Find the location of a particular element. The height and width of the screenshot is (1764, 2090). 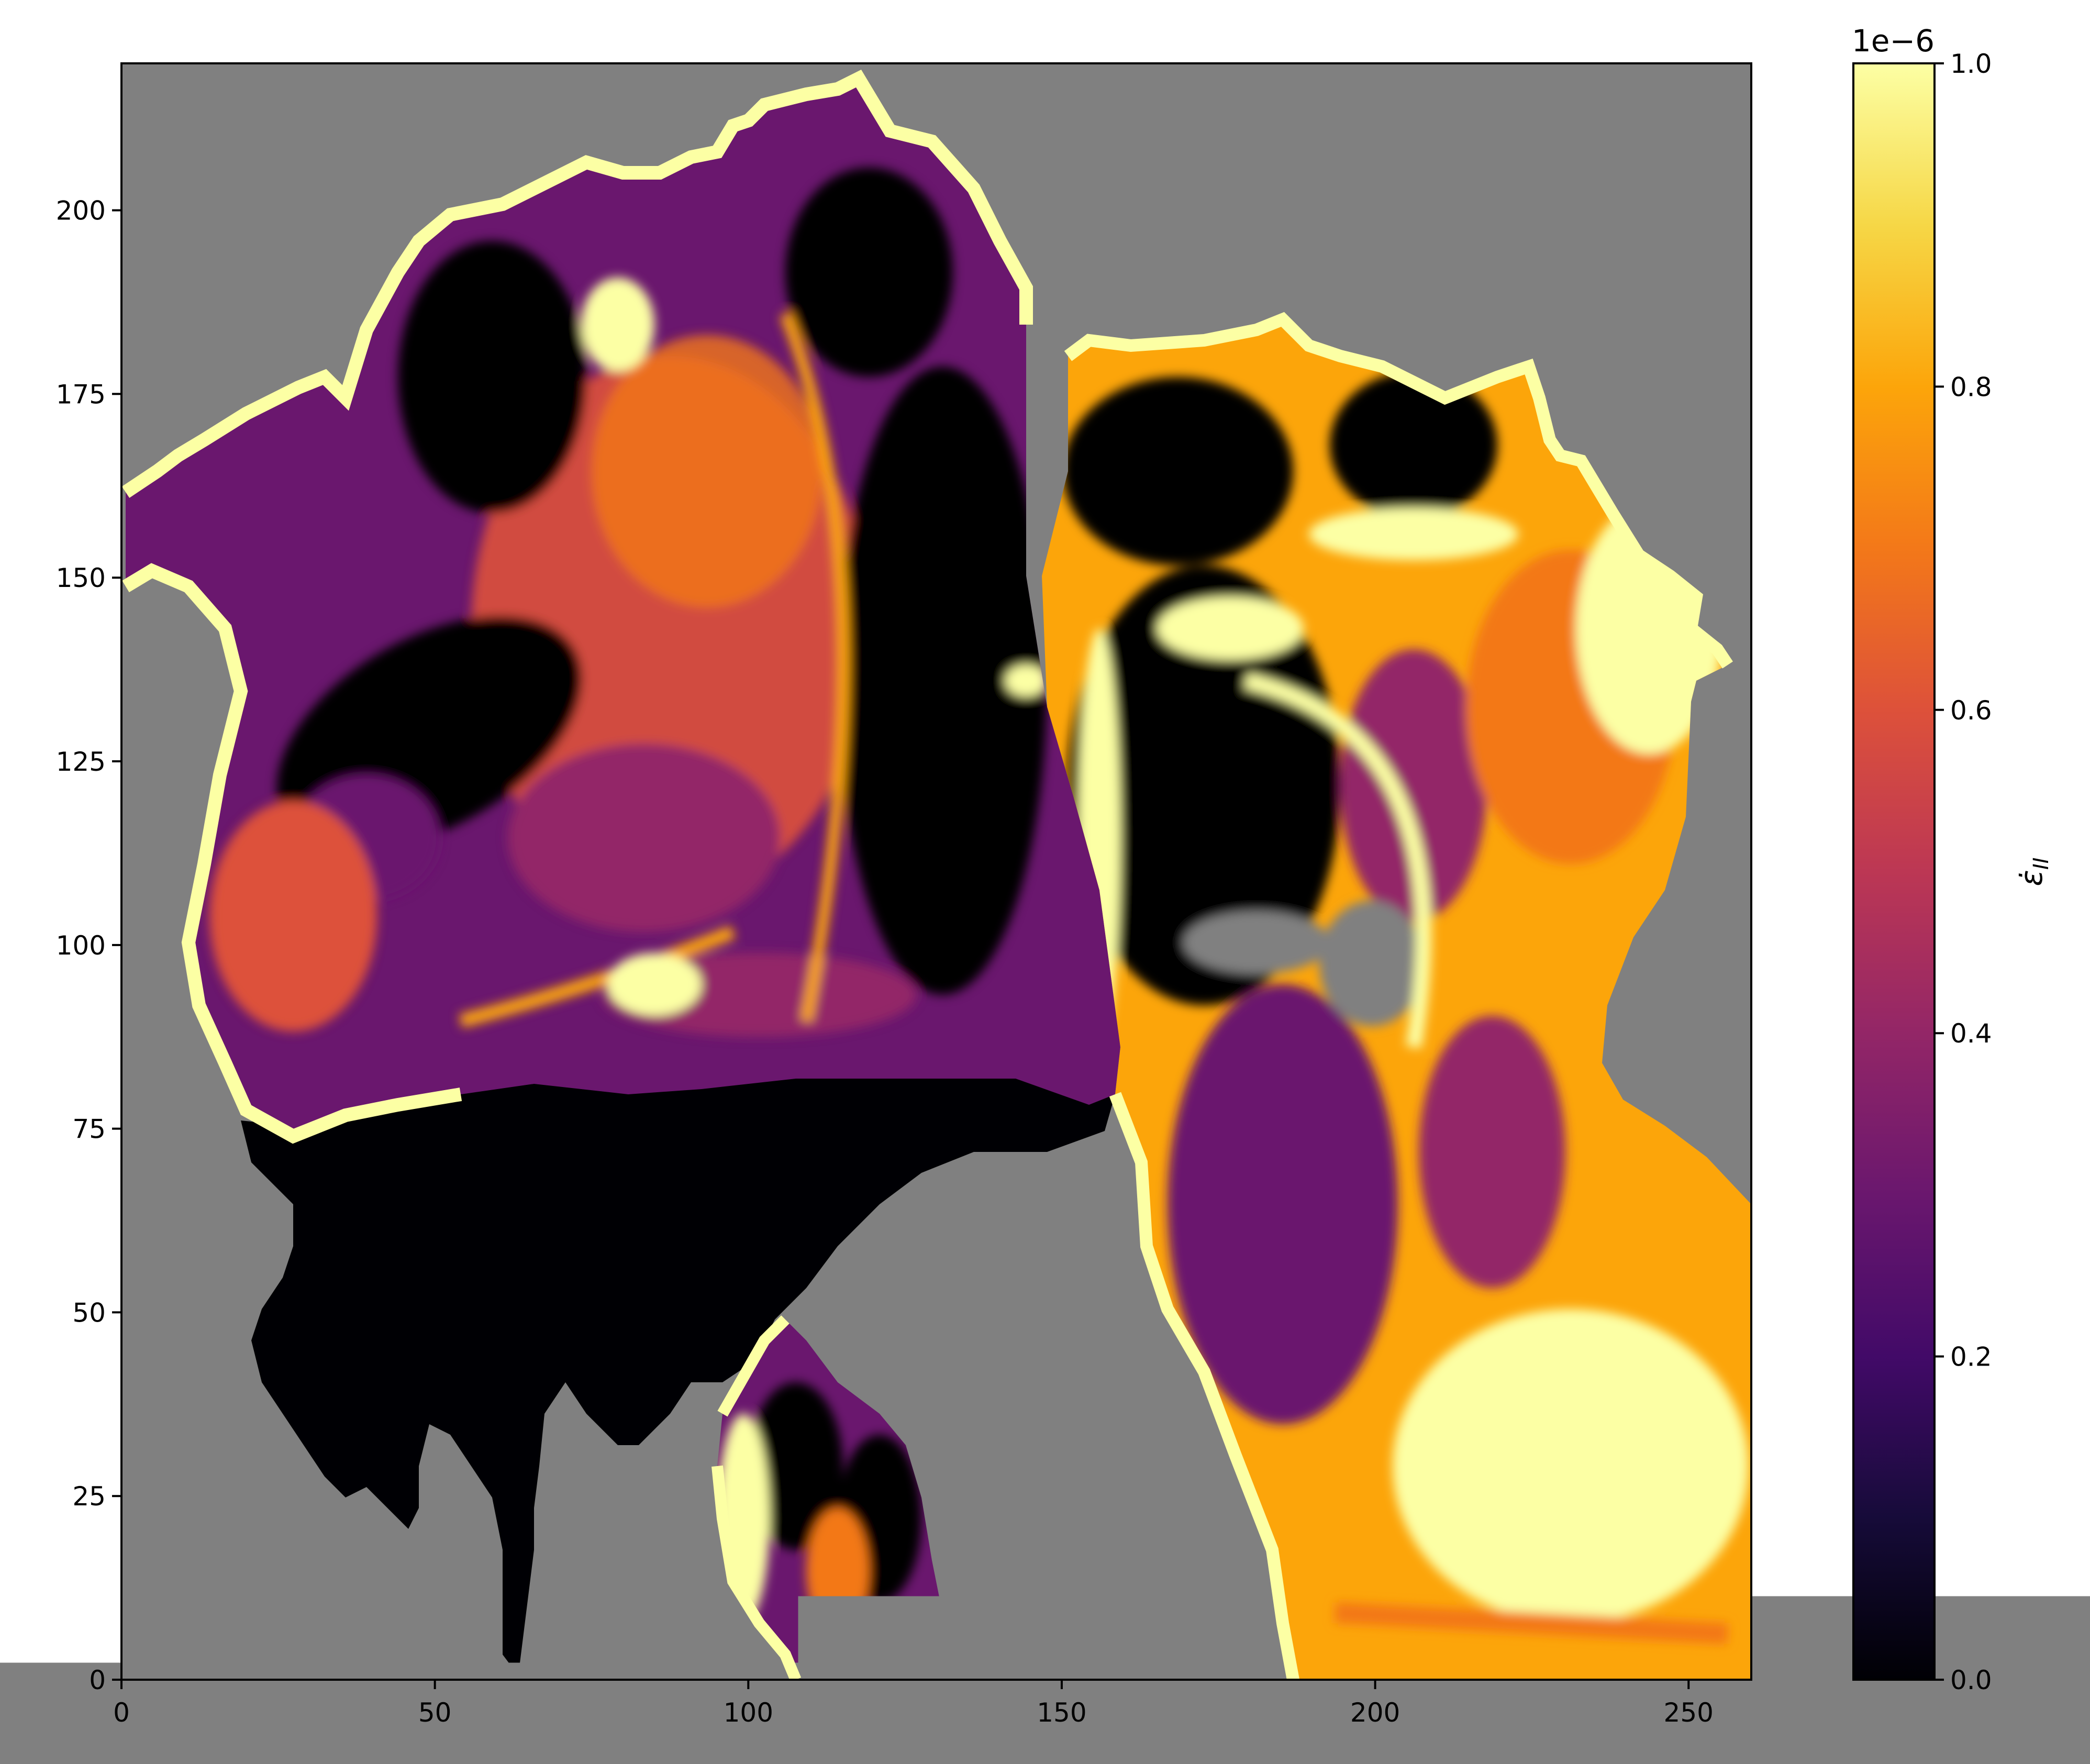

colorbar-tick-label-5: 1.0 is located at coordinates (1971, 64).